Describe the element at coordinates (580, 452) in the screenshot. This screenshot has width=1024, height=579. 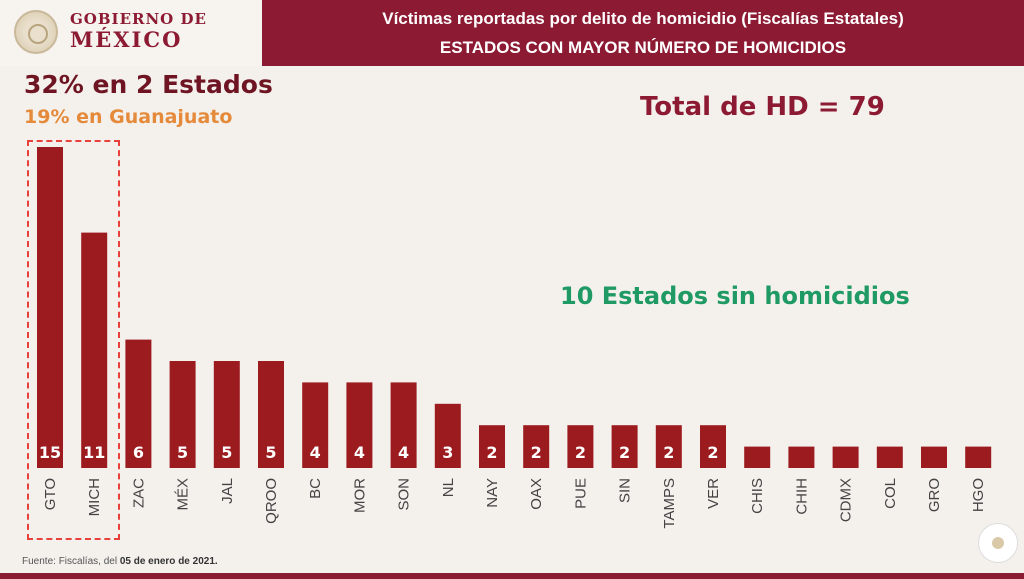
I see `value-label-pue: 2` at that location.